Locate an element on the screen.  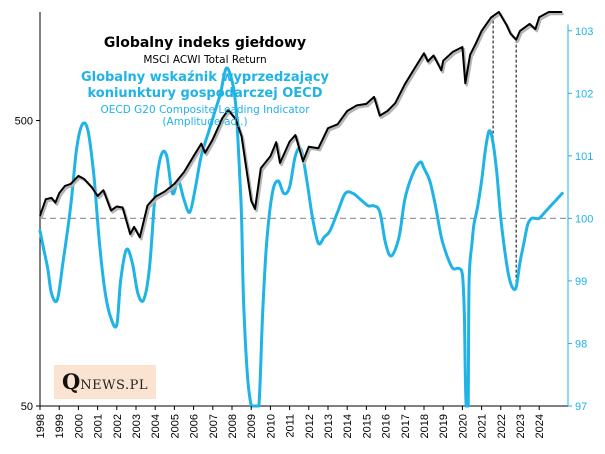
right-tick-label-99: 99 is located at coordinates (581, 282).